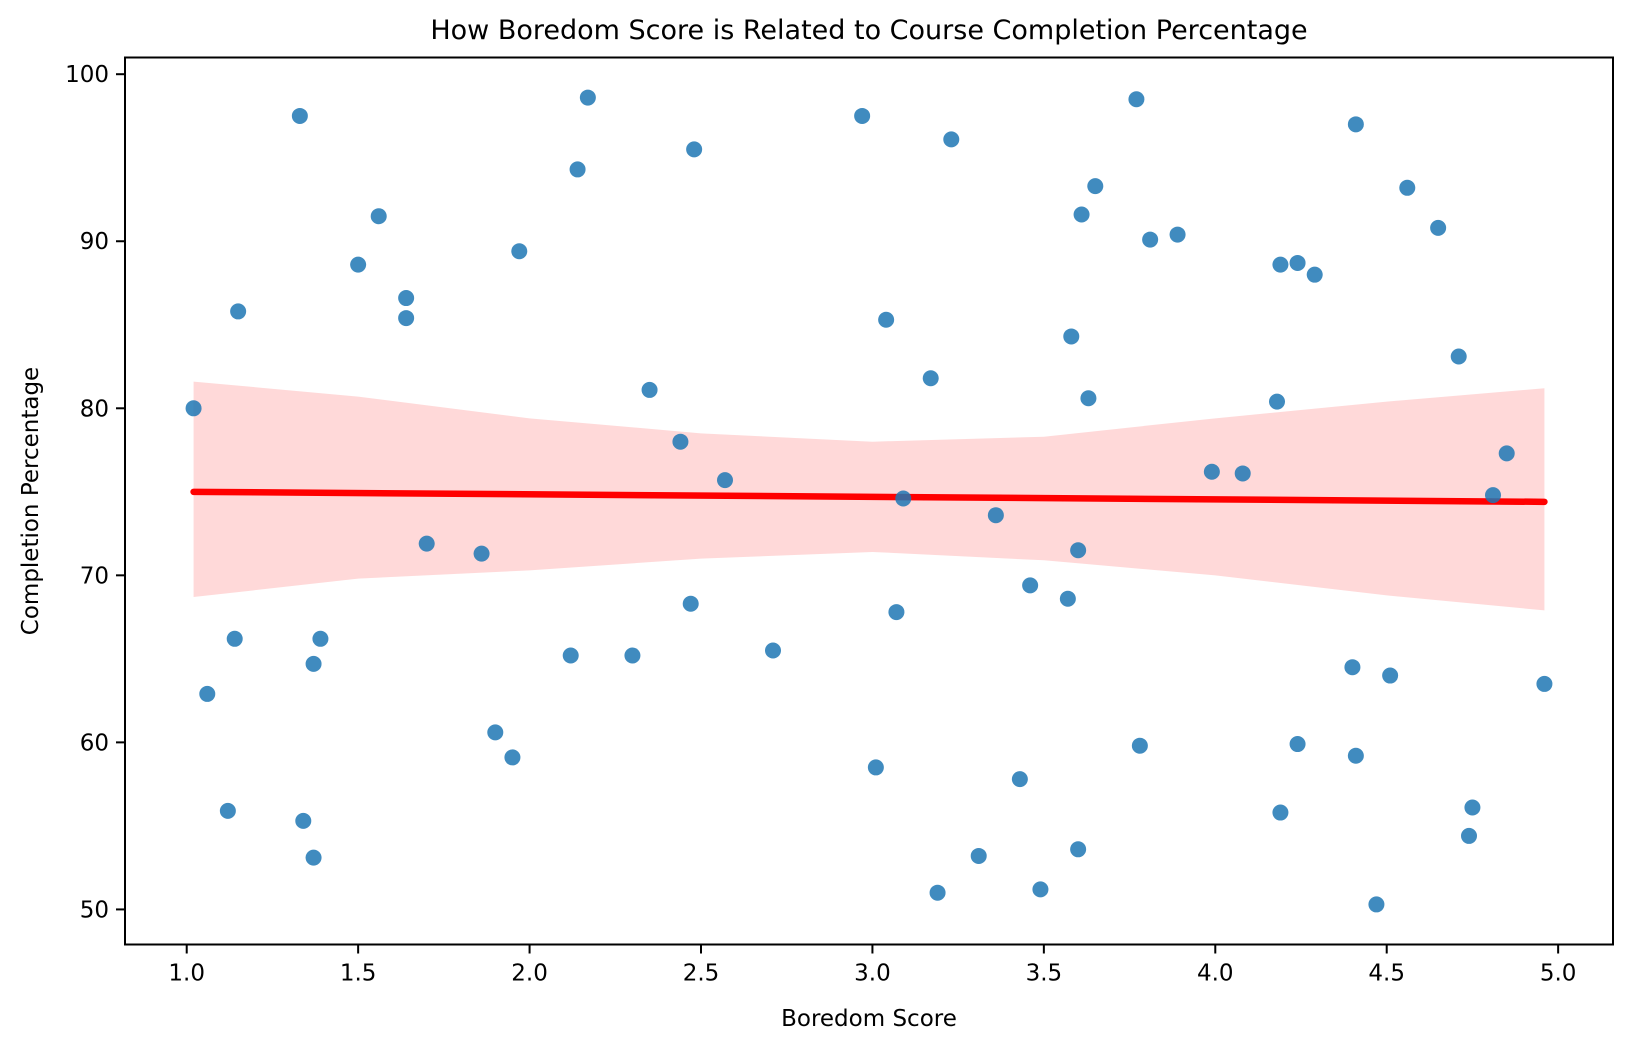 Image resolution: width=1632 pixels, height=1050 pixels. What do you see at coordinates (94, 910) in the screenshot?
I see `y-tick-label: 50` at bounding box center [94, 910].